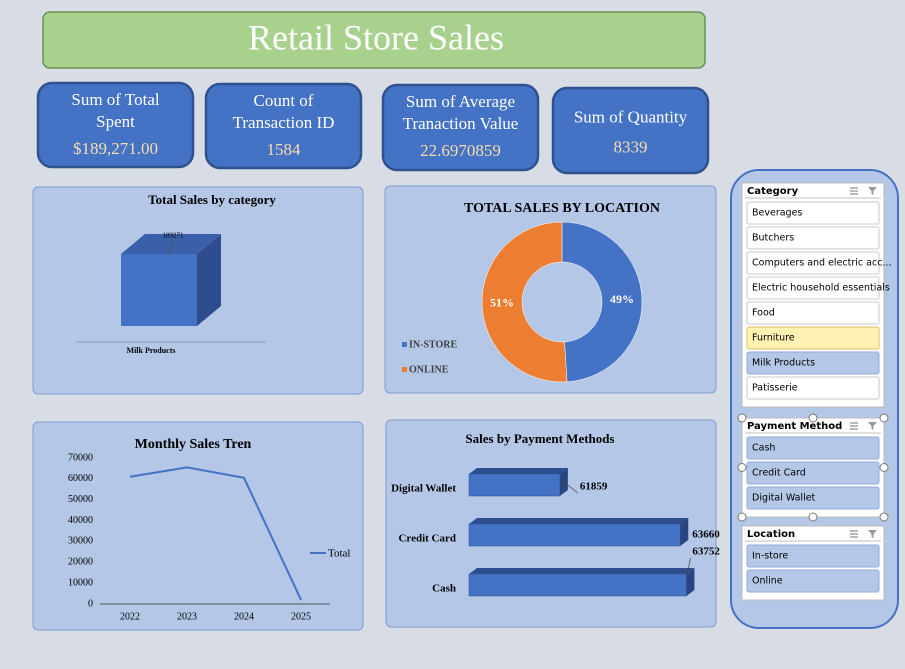  Describe the element at coordinates (115, 121) in the screenshot. I see `kpi-label: Spent` at that location.